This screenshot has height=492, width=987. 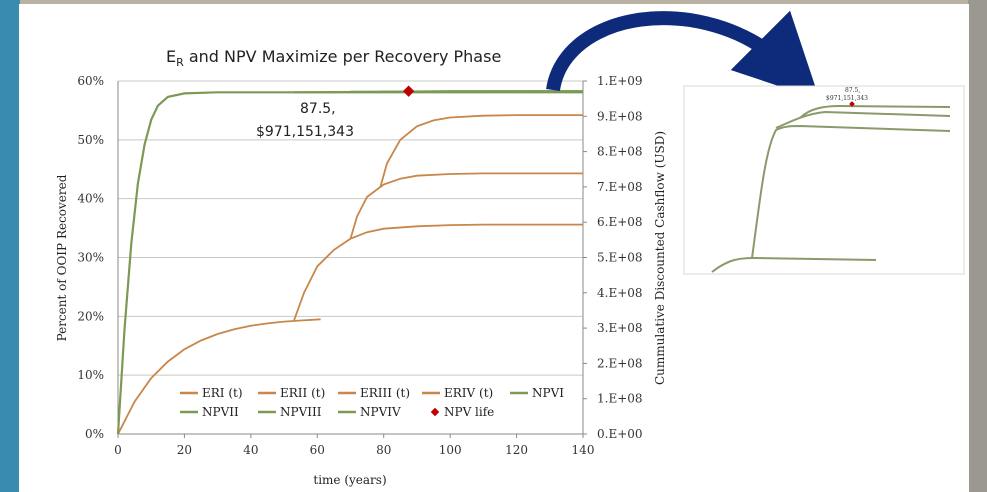 I want to click on legend-label: NPV life, so click(x=469, y=412).